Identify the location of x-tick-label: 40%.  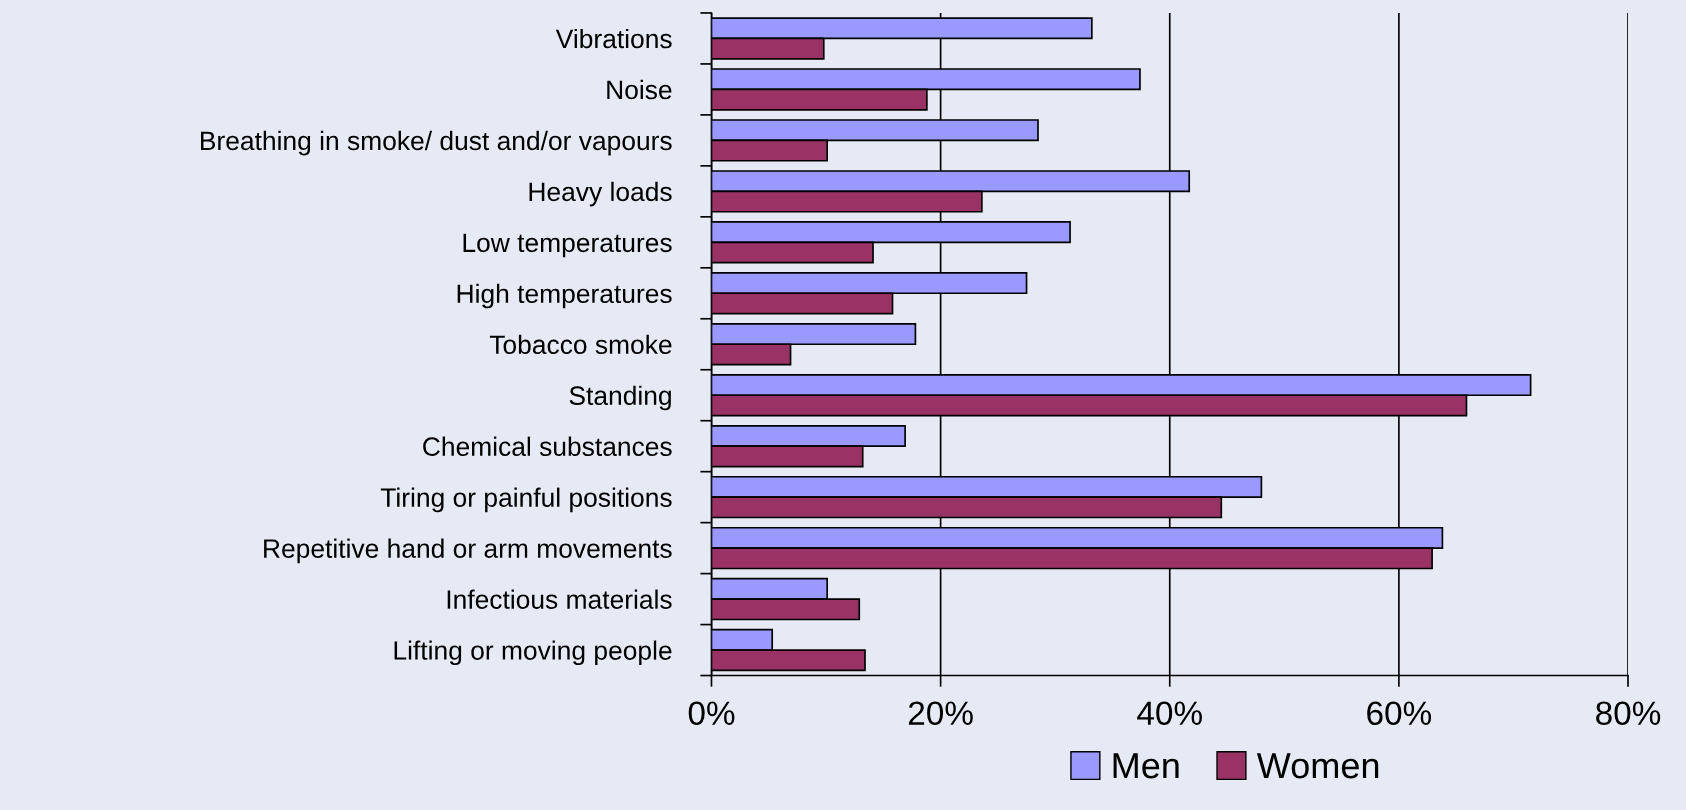
(1169, 713).